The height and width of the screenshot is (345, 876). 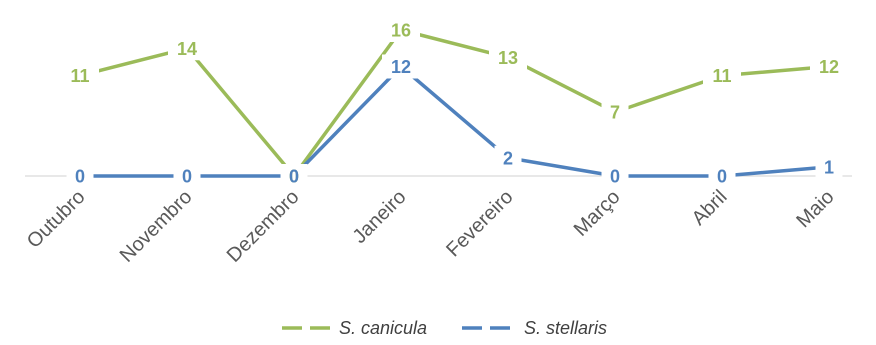 I want to click on legend-label: S. stellaris, so click(x=565, y=328).